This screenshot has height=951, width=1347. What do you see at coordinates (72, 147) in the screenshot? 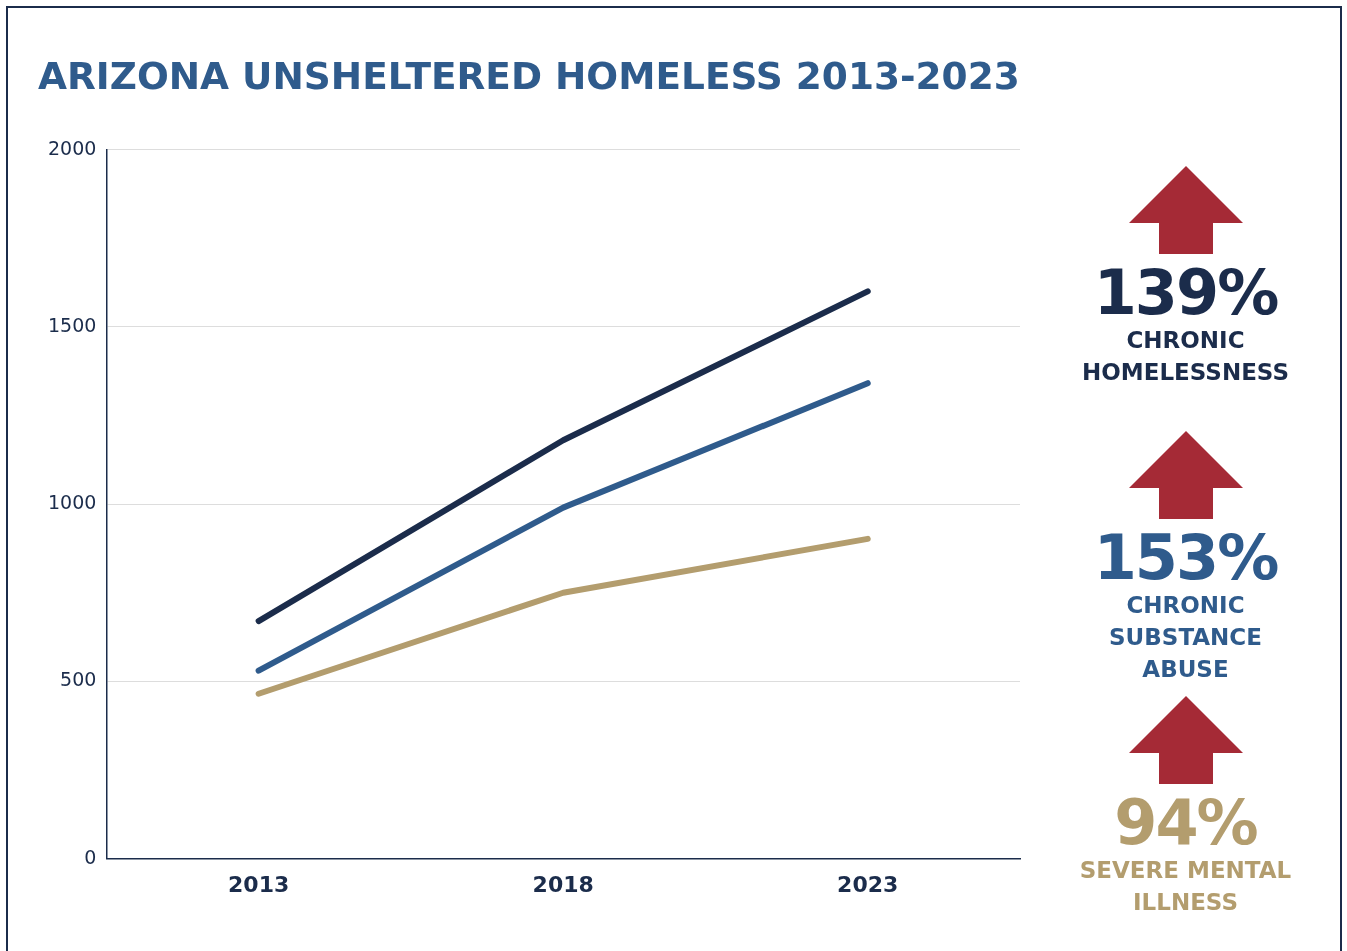
I see `y-tick-label: 2000` at bounding box center [72, 147].